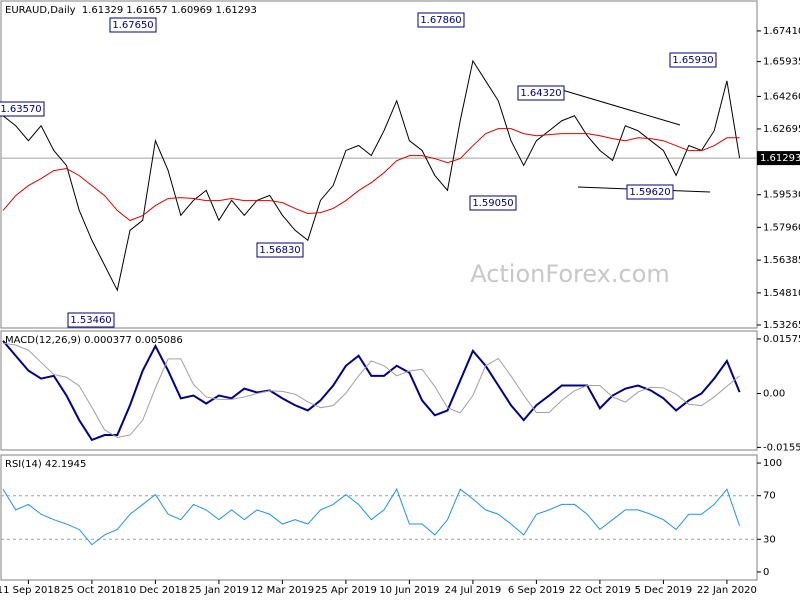  What do you see at coordinates (600, 590) in the screenshot?
I see `x-tick-label: 22 Oct 2019` at bounding box center [600, 590].